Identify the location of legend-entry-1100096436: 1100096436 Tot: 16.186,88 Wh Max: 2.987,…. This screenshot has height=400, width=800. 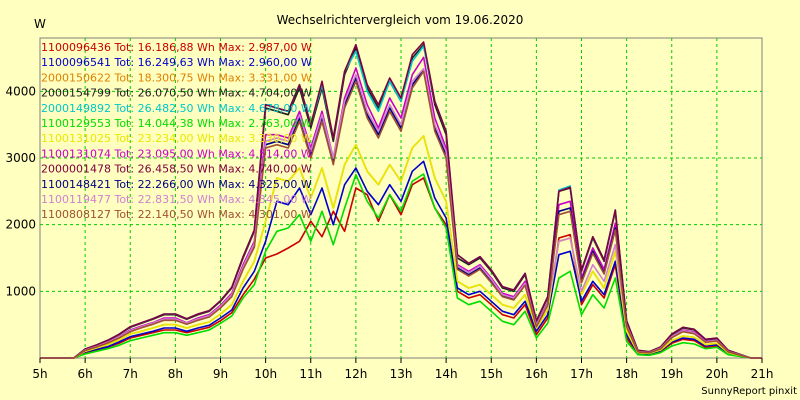
(176, 47).